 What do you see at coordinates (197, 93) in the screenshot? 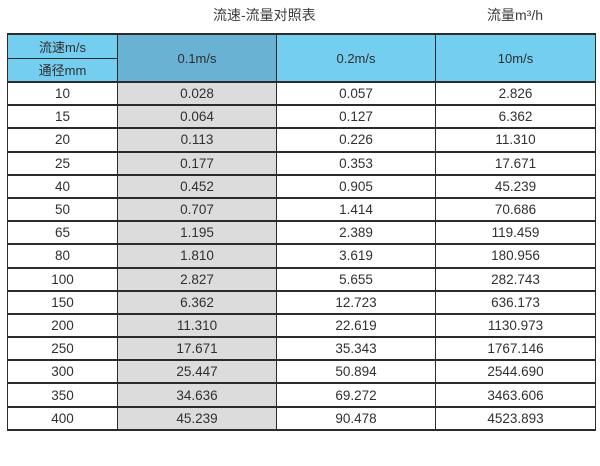
I see `flow-value-cell: 0.028` at bounding box center [197, 93].